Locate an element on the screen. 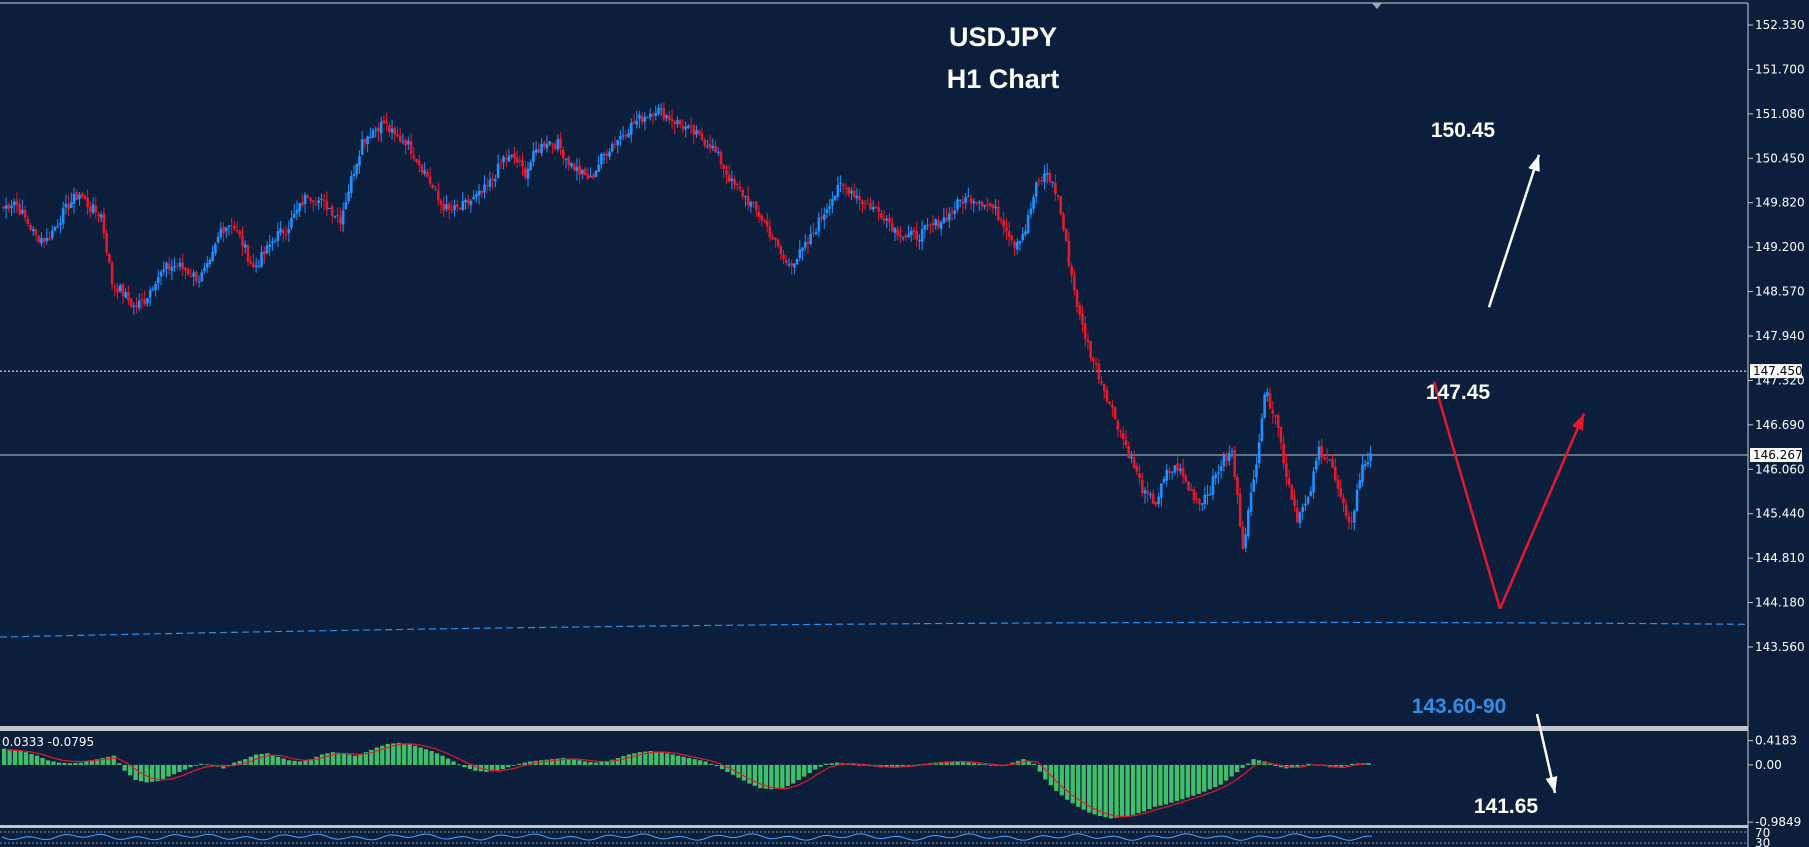  chart-shift-marker-icon is located at coordinates (1377, 6).